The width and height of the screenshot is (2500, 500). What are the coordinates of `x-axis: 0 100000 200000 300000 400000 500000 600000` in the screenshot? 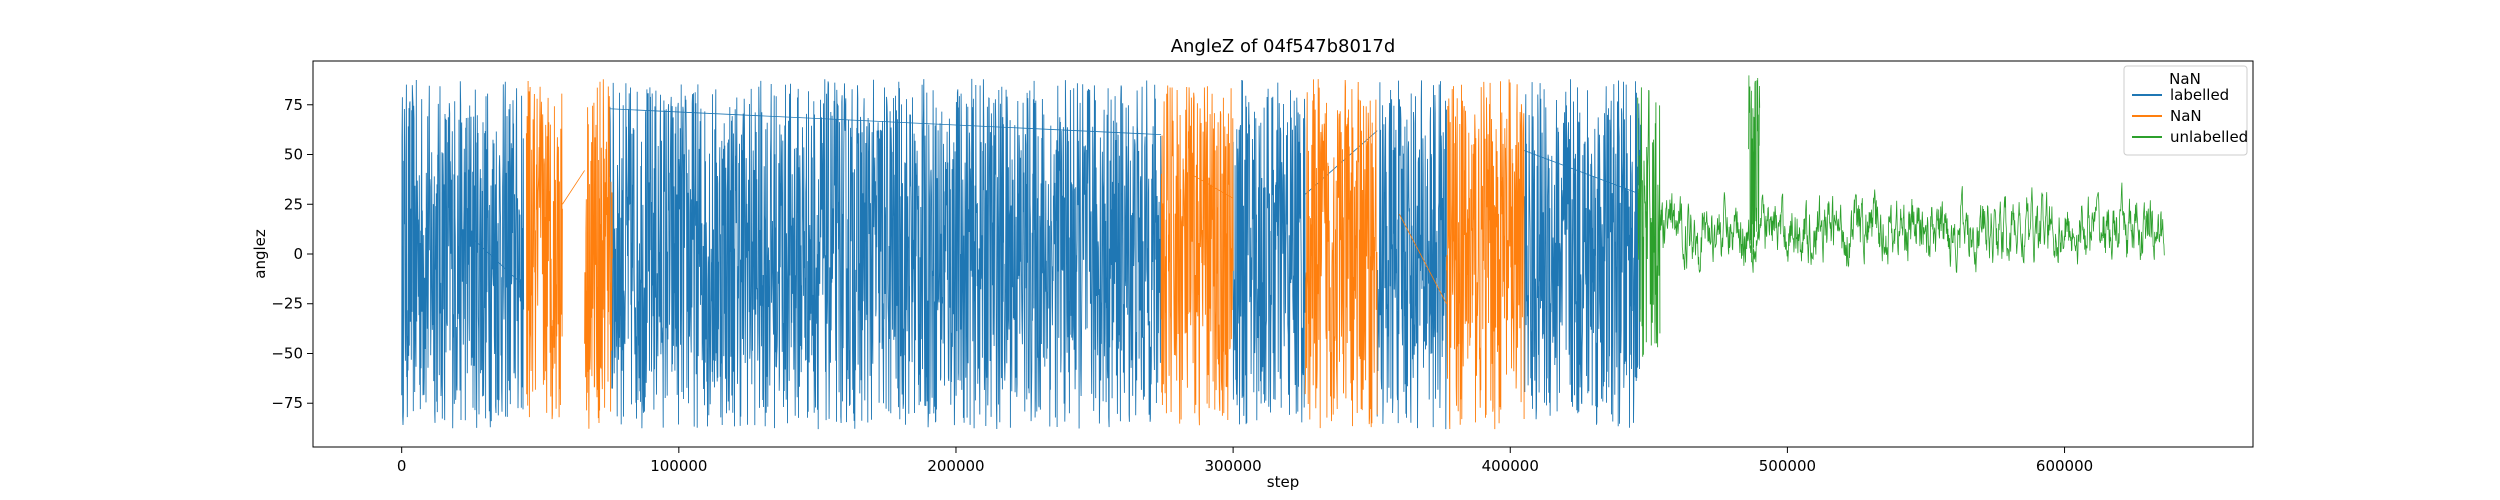 It's located at (1245, 461).